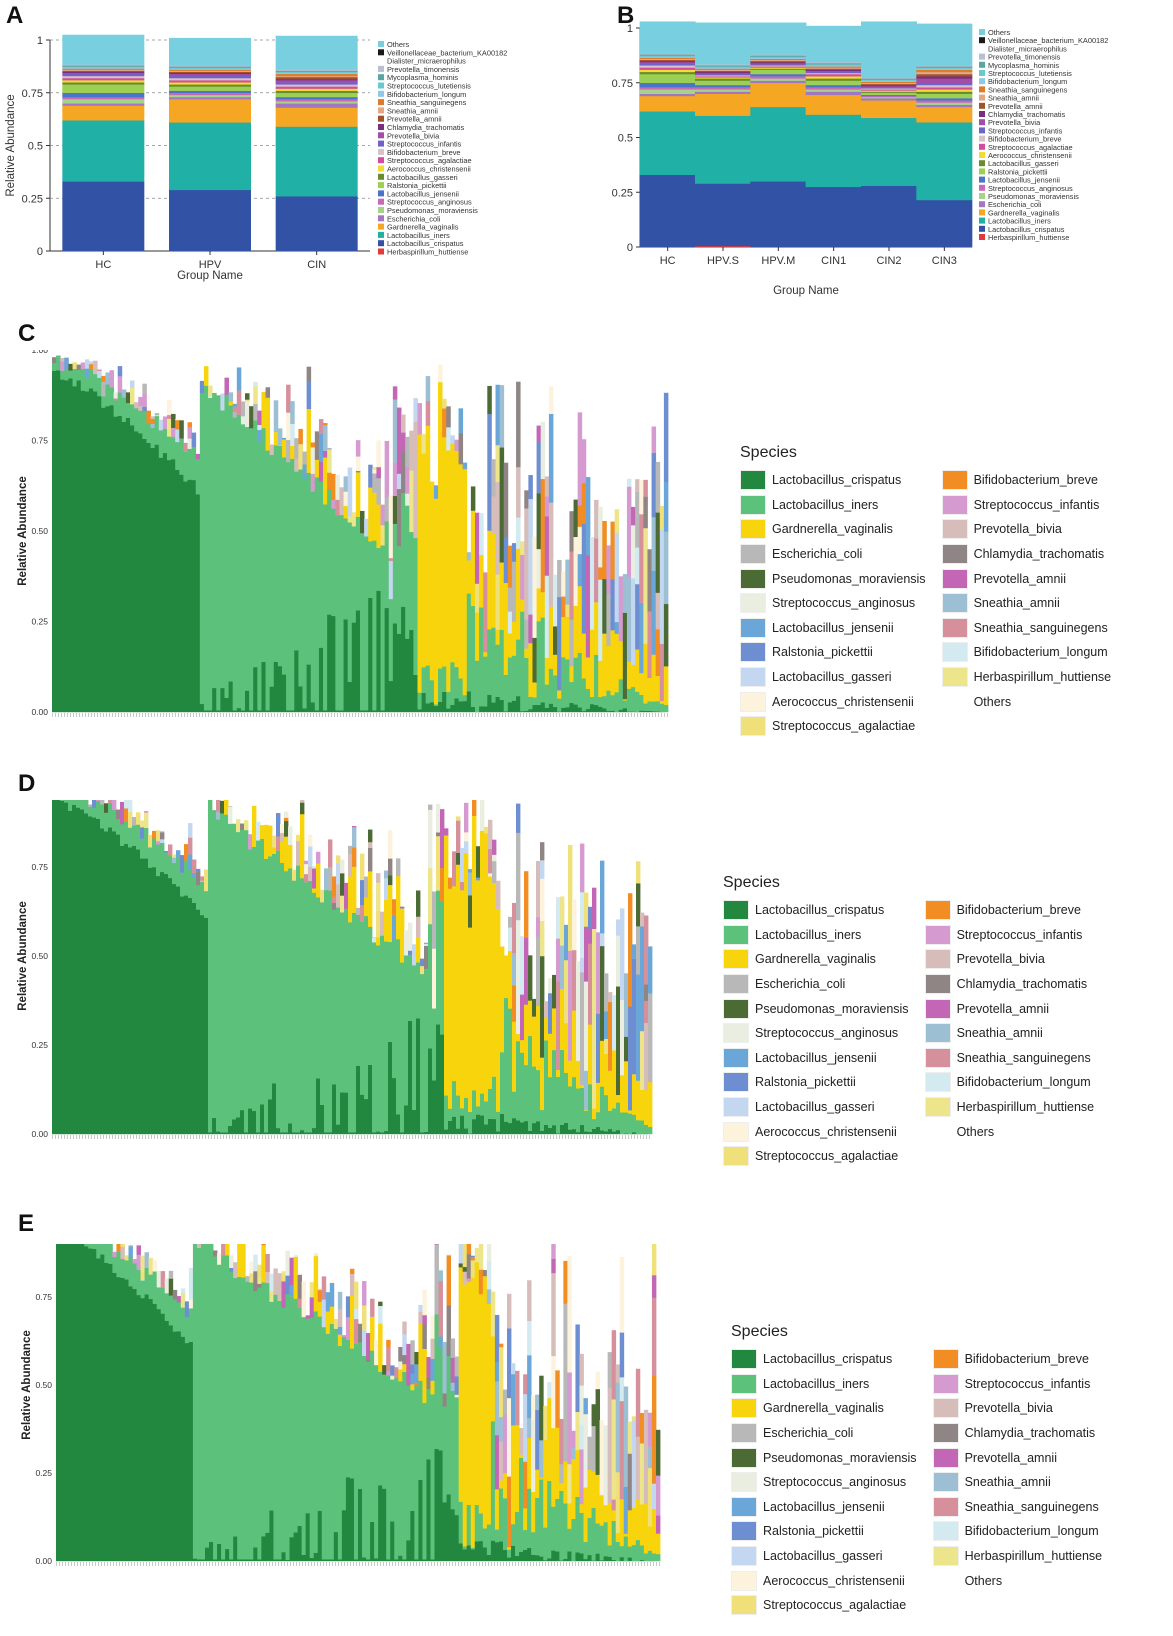 The image size is (1173, 1636). I want to click on legend-label-Dialister_micraerophilus: Dialister_micraerophilus, so click(1027, 48).